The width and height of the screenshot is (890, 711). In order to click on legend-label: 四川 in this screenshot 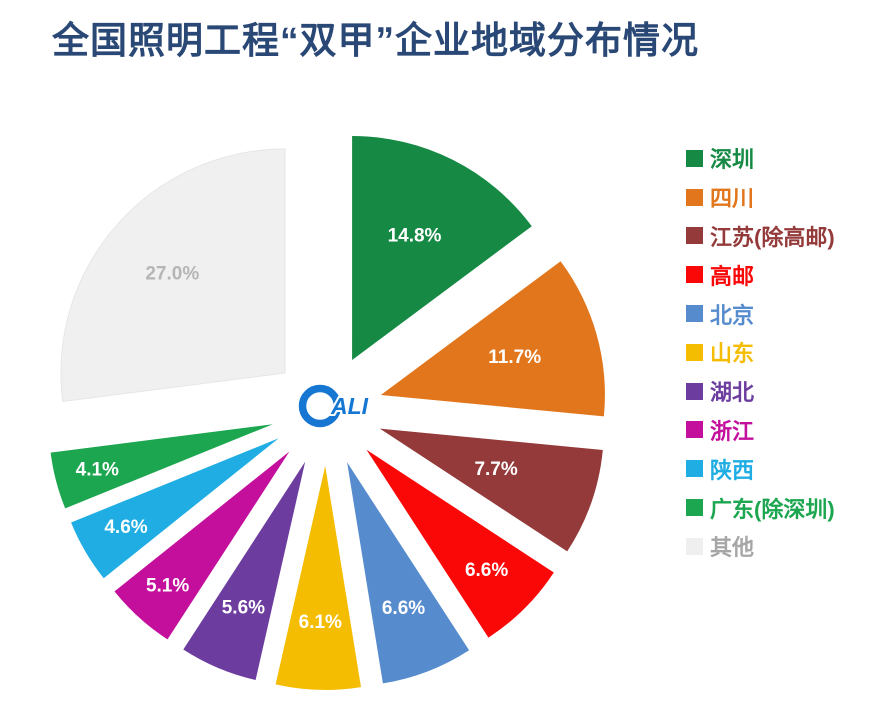, I will do `click(732, 199)`.